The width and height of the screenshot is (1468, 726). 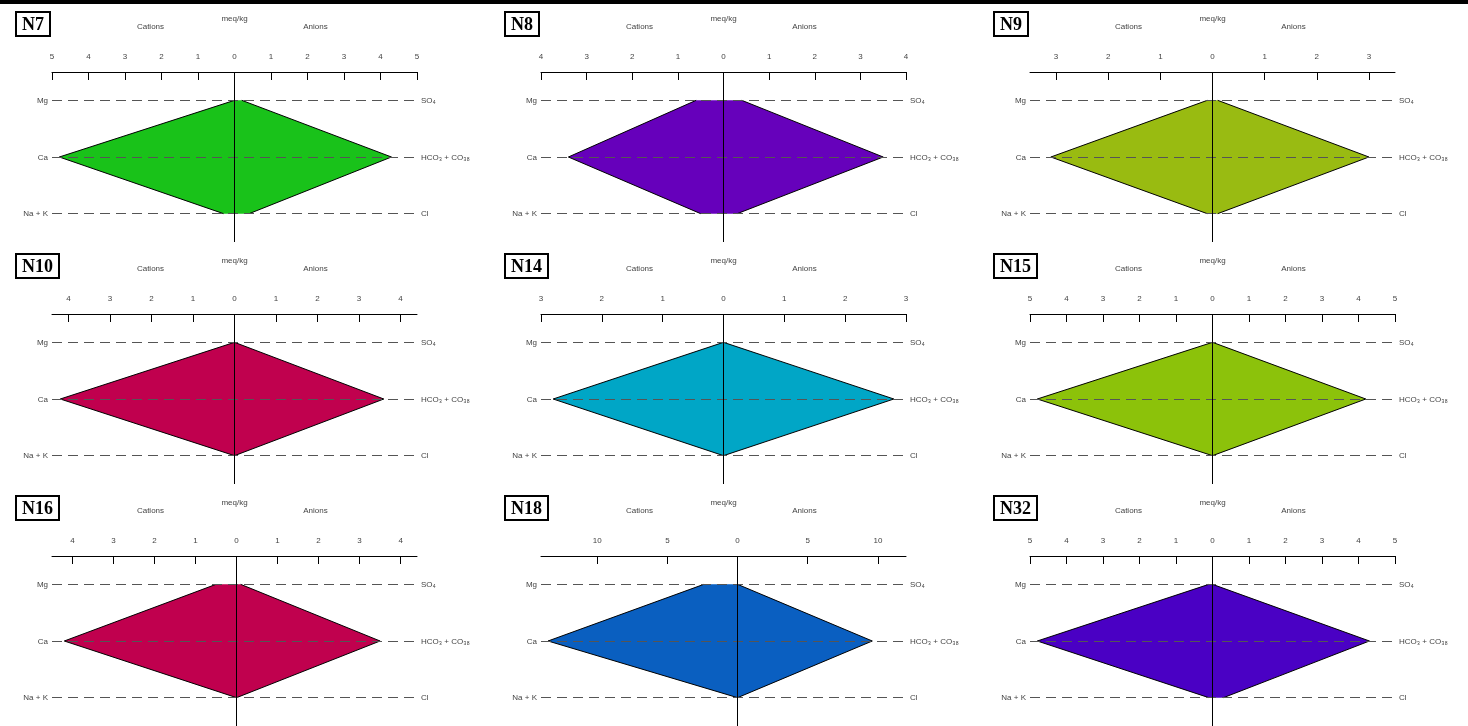 What do you see at coordinates (1015, 266) in the screenshot?
I see `chart-title: N15` at bounding box center [1015, 266].